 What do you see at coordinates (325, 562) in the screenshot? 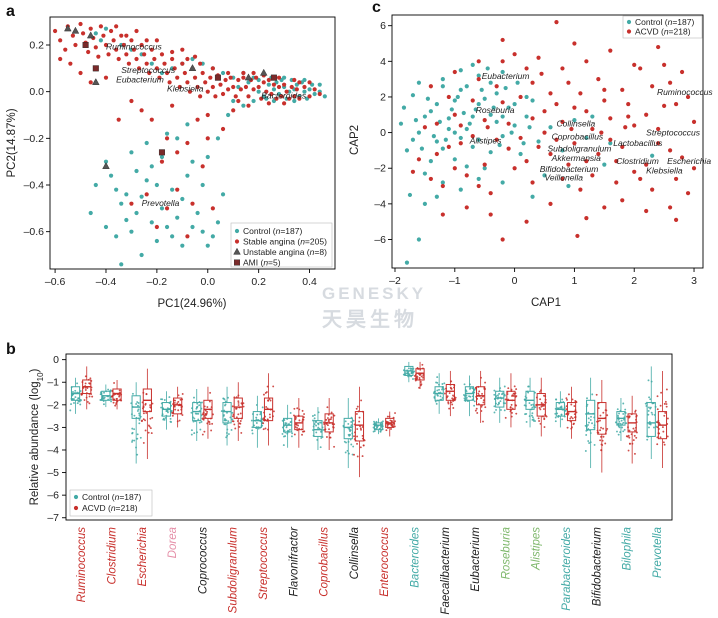
I see `b-genus-label: Coprobacillus` at bounding box center [325, 562].